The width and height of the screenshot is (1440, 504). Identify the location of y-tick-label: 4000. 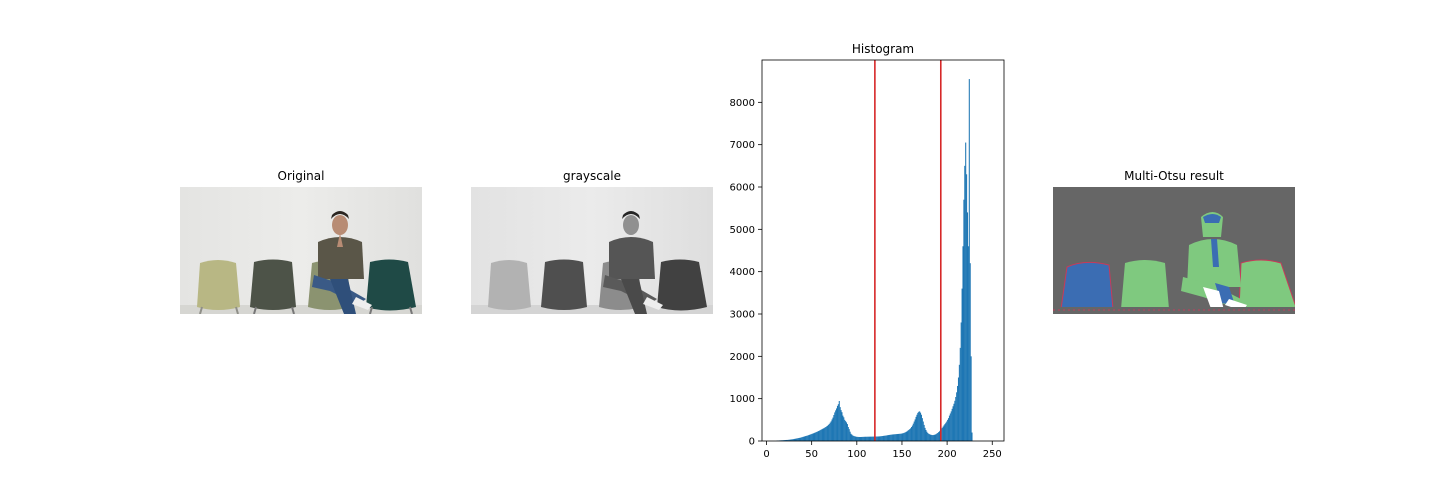
(742, 272).